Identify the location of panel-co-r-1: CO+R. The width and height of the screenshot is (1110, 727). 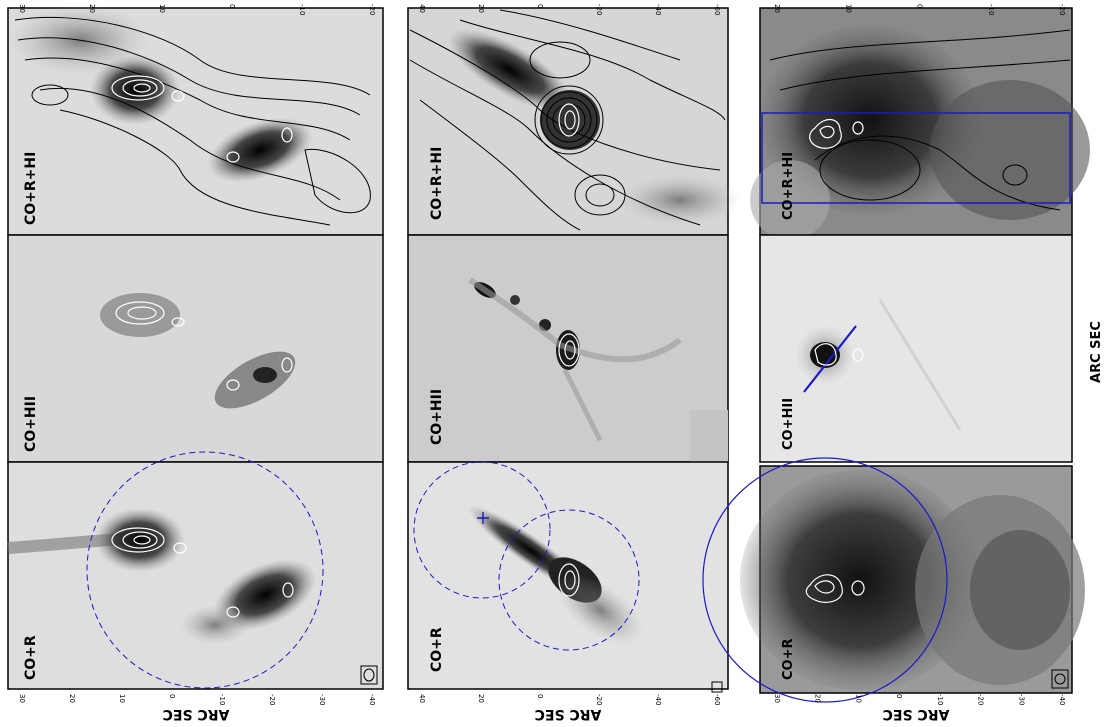
(195, 570).